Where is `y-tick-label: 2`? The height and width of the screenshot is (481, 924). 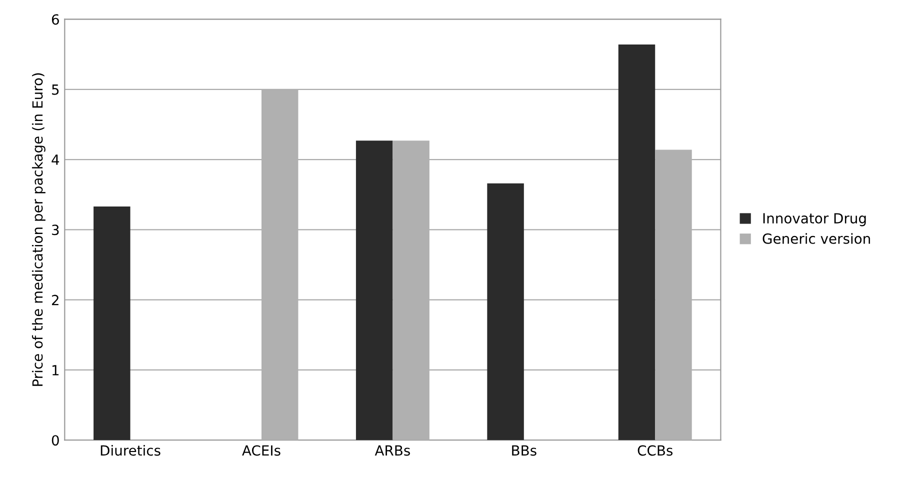
y-tick-label: 2 is located at coordinates (55, 300).